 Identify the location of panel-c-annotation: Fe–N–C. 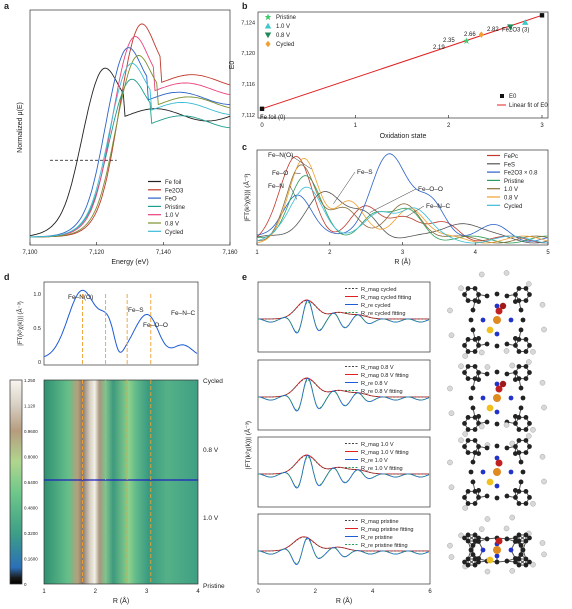
(438, 206).